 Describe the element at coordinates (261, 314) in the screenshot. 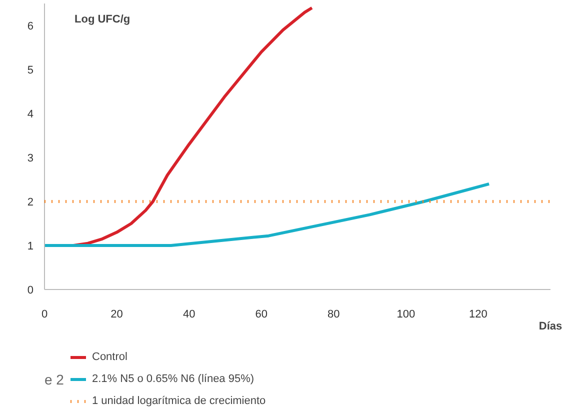

I see `x-tick-label: 60` at that location.